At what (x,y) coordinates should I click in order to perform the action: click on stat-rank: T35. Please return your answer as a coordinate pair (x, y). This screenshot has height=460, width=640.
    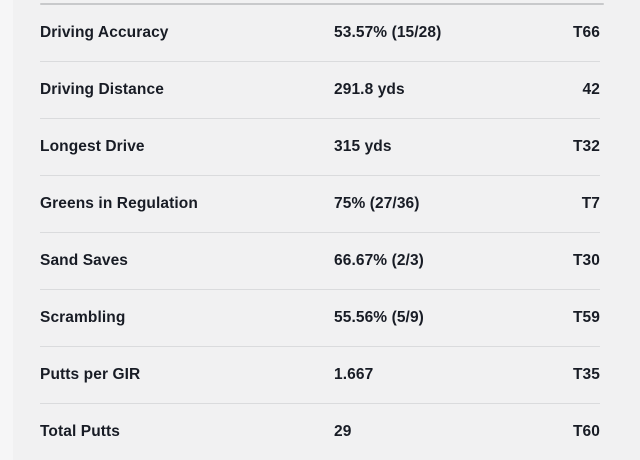
    Looking at the image, I should click on (586, 374).